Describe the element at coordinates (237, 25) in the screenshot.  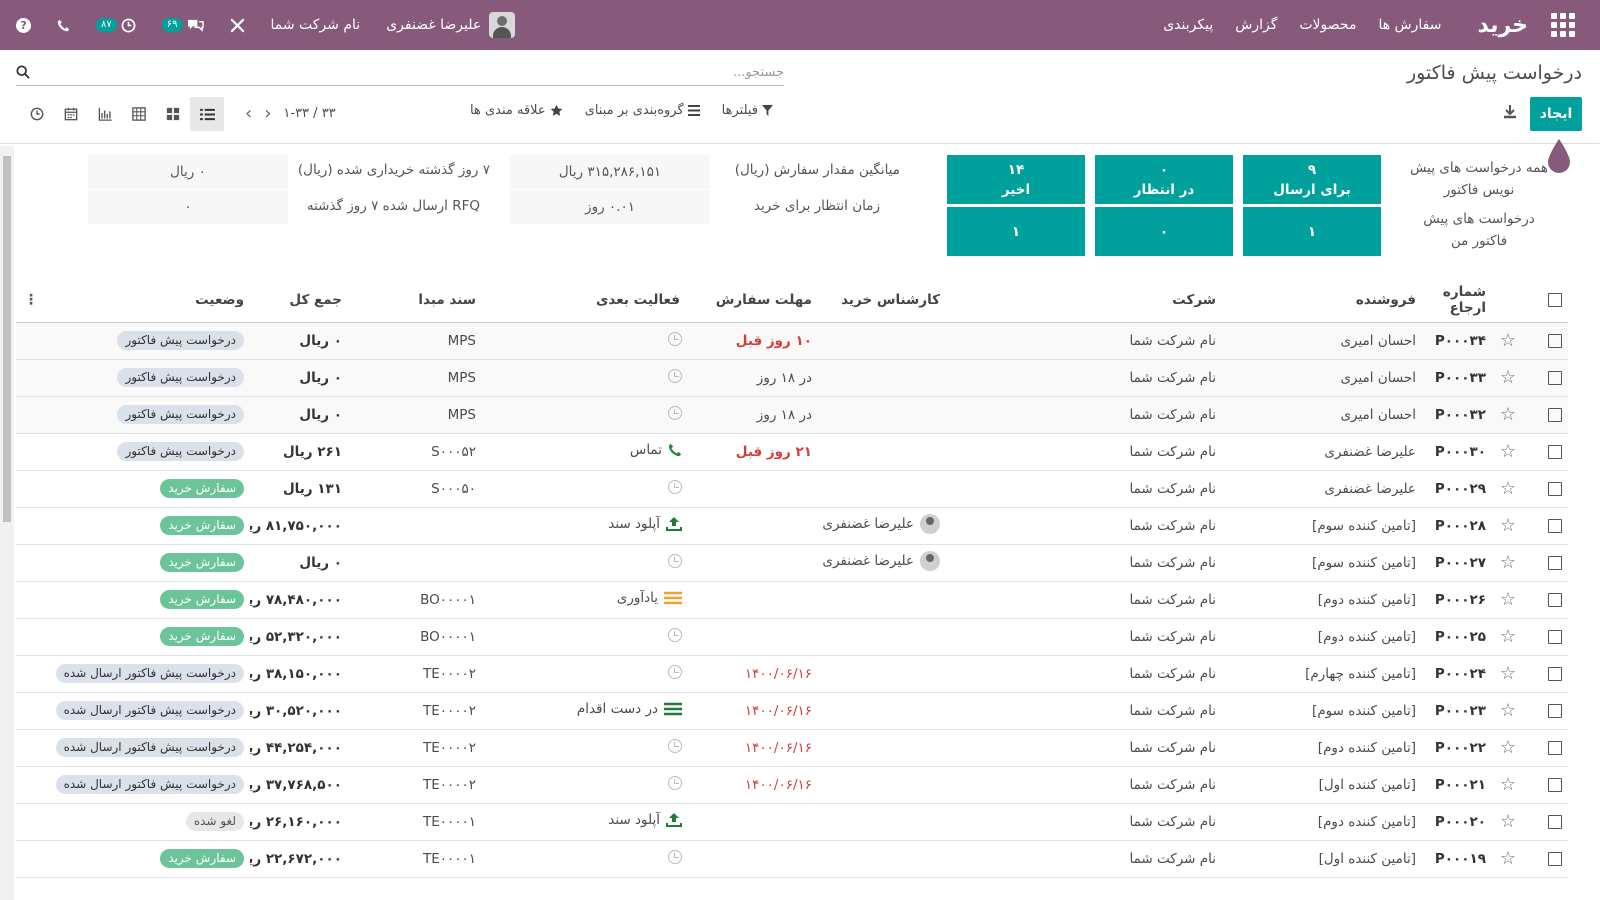
I see `debug-tools-icon` at that location.